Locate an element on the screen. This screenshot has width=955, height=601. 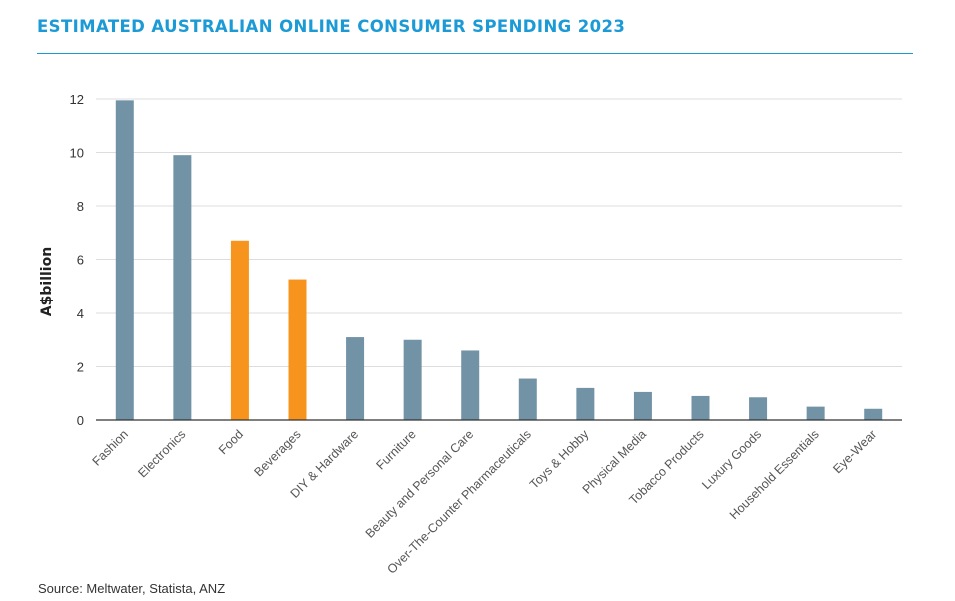
y-tick-label: 6 is located at coordinates (80, 260).